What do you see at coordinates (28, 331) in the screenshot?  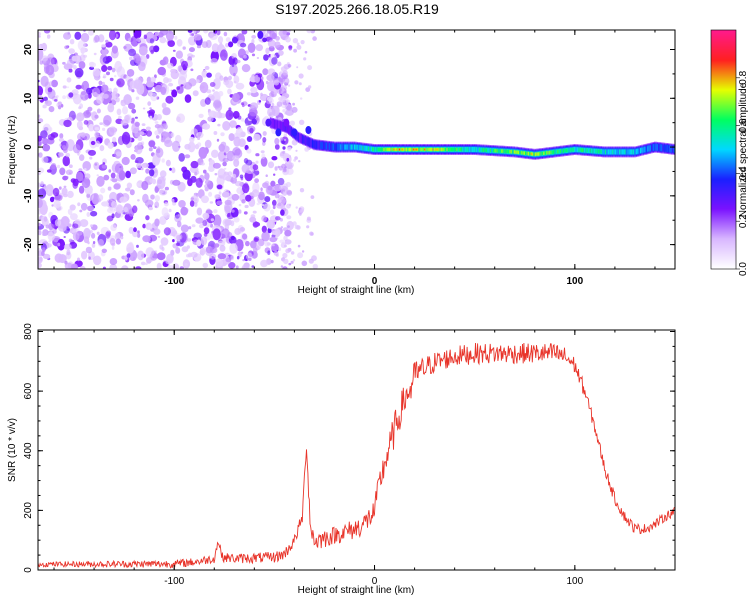 I see `snr-y-tick: 800` at bounding box center [28, 331].